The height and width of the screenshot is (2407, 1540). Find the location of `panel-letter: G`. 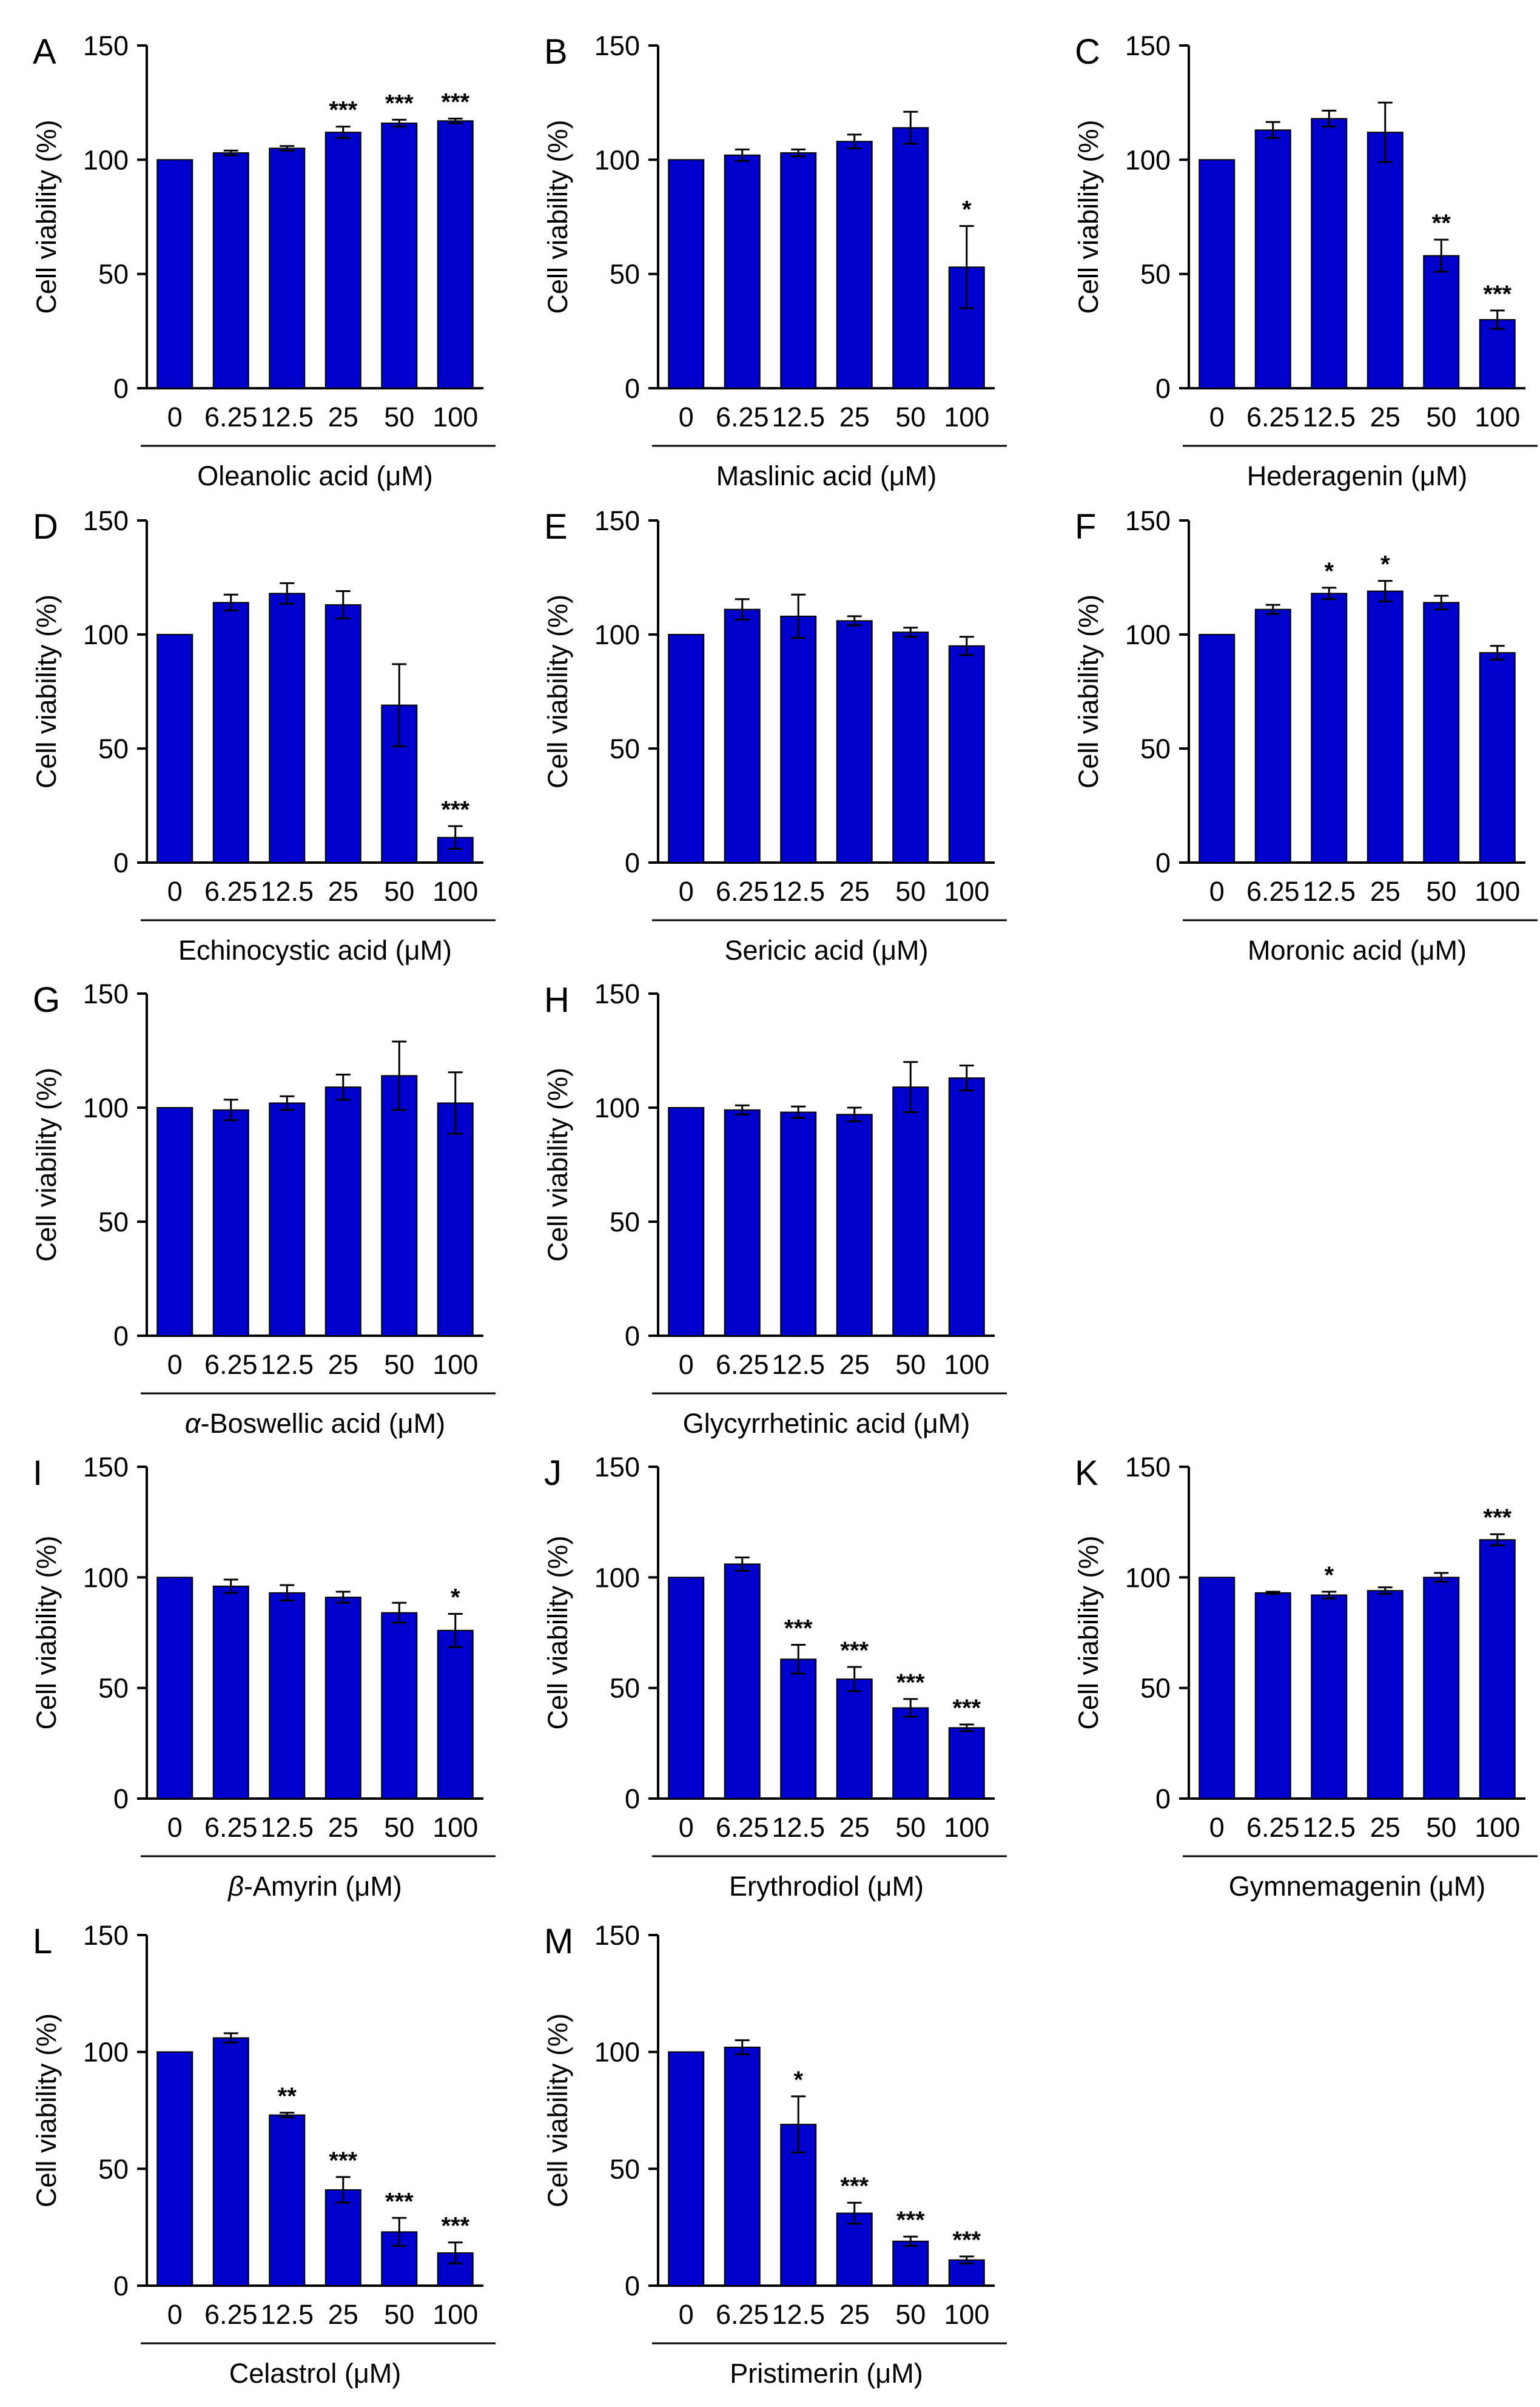

panel-letter: G is located at coordinates (46, 1000).